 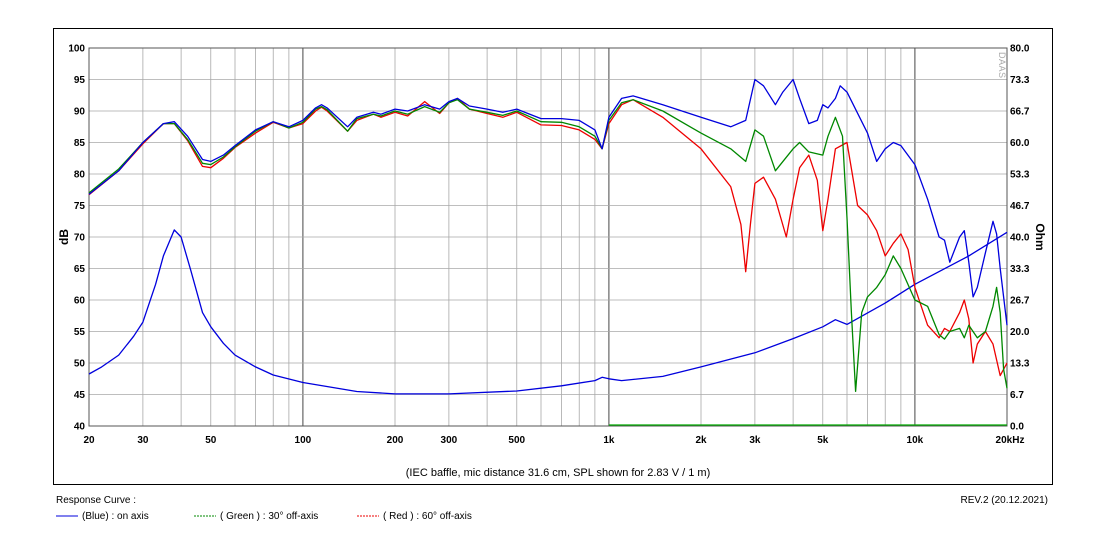 What do you see at coordinates (80, 364) in the screenshot?
I see `y-left-tick-label: 50` at bounding box center [80, 364].